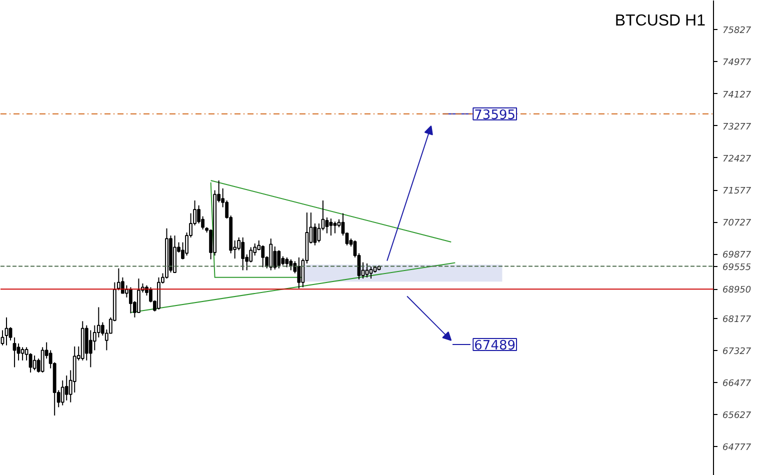 The image size is (761, 475). What do you see at coordinates (737, 127) in the screenshot?
I see `y-tick-label: 73277` at bounding box center [737, 127].